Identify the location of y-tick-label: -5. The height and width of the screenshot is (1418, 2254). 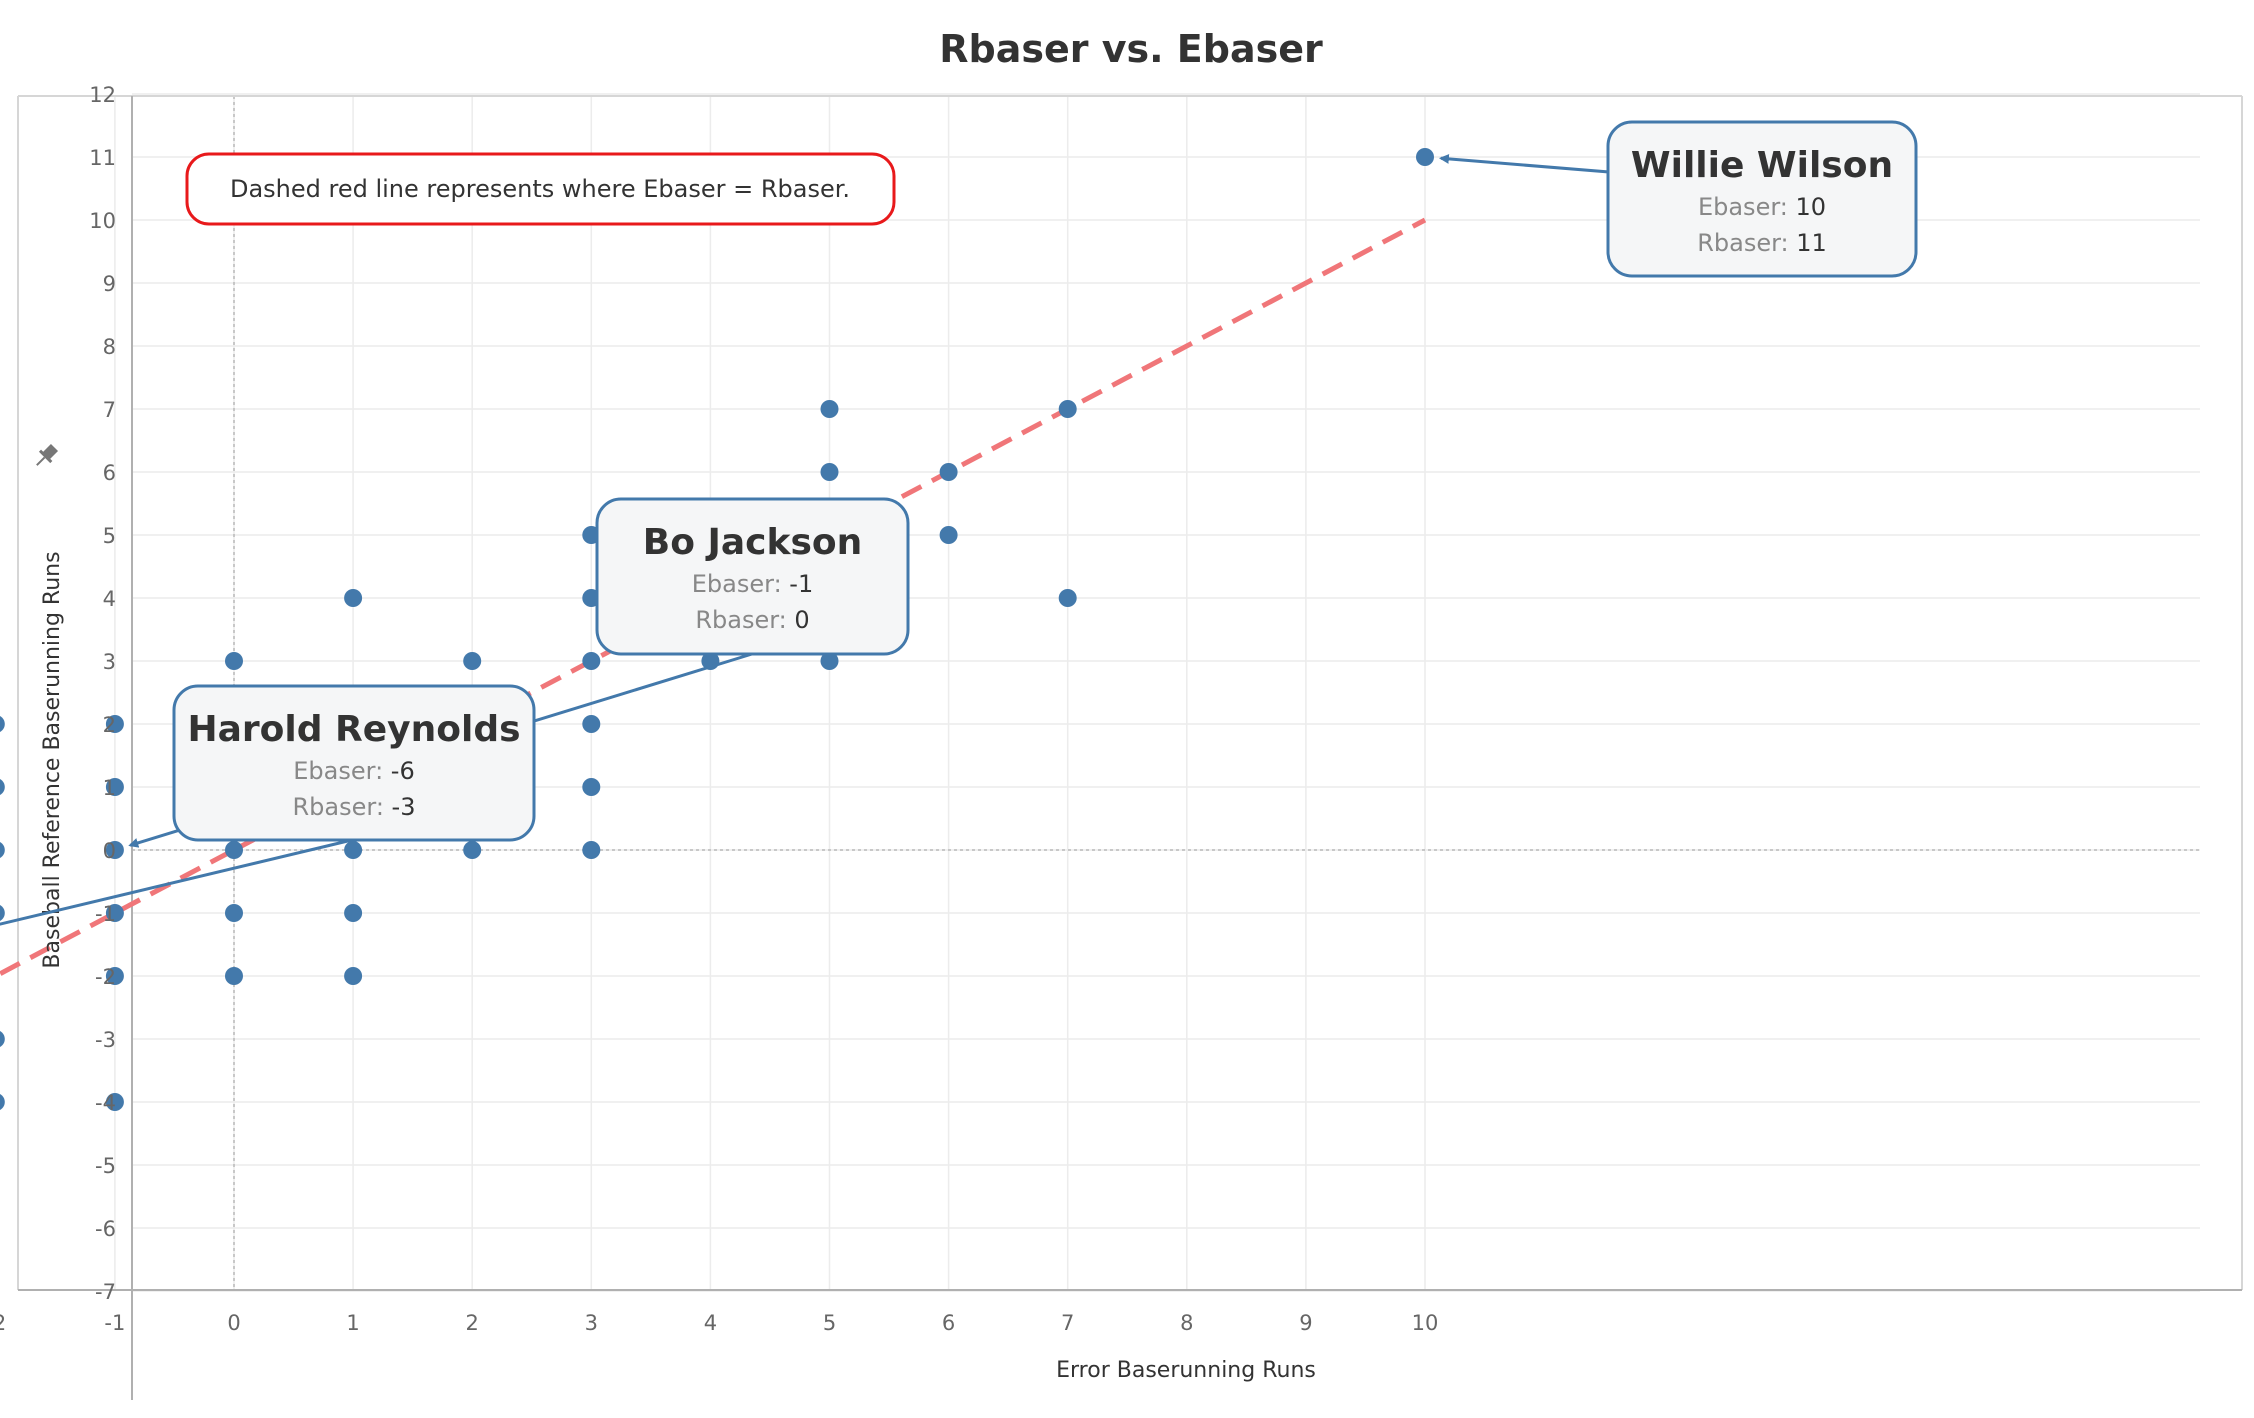
(105, 1166).